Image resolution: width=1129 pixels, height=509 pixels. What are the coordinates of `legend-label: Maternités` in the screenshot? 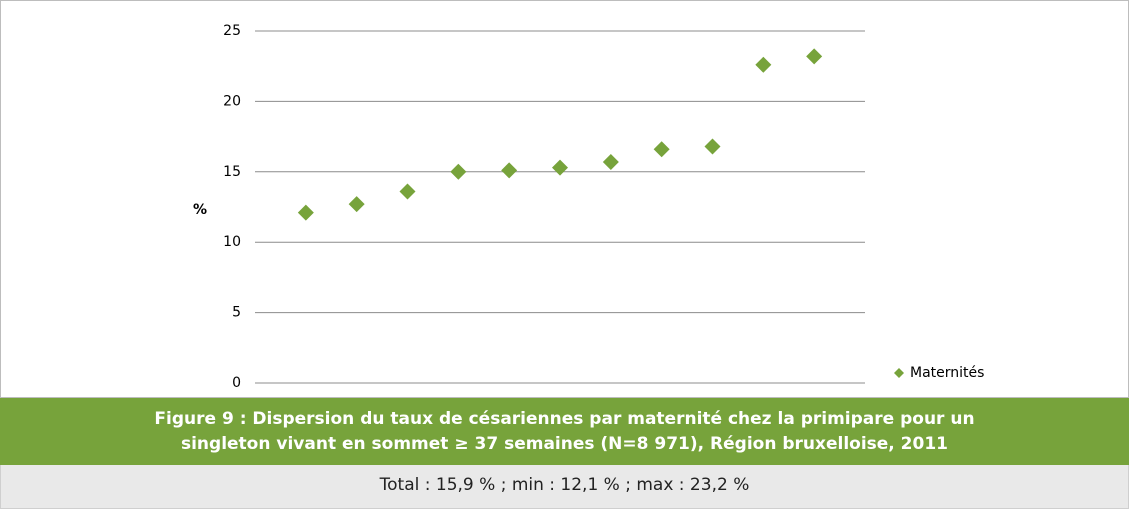 It's located at (947, 373).